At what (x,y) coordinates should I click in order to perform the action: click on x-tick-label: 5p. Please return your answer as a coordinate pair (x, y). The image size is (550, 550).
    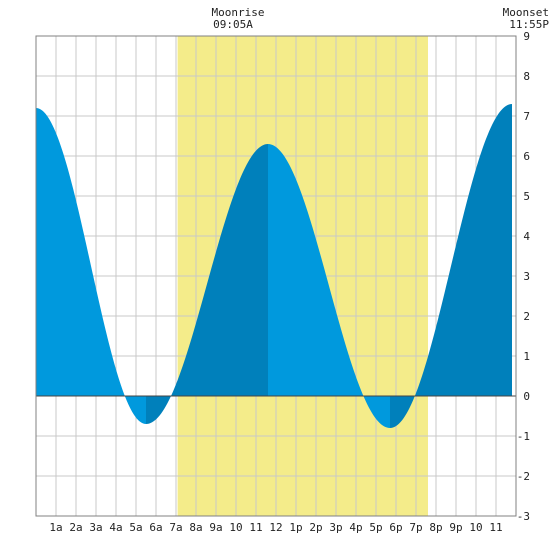
    Looking at the image, I should click on (375, 527).